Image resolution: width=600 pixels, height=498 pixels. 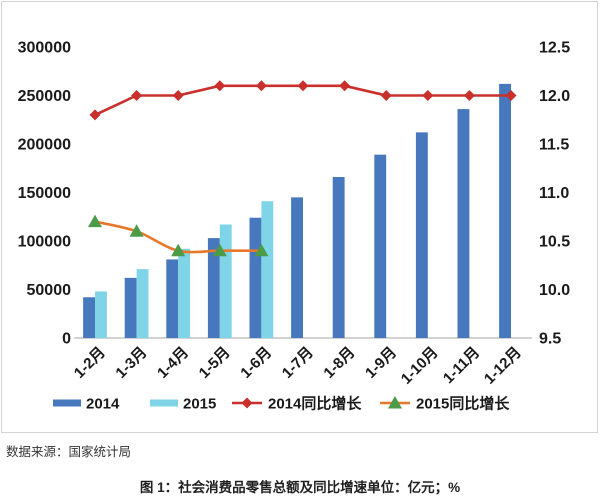 I want to click on left-axis-tick-label: 100000, so click(x=44, y=242).